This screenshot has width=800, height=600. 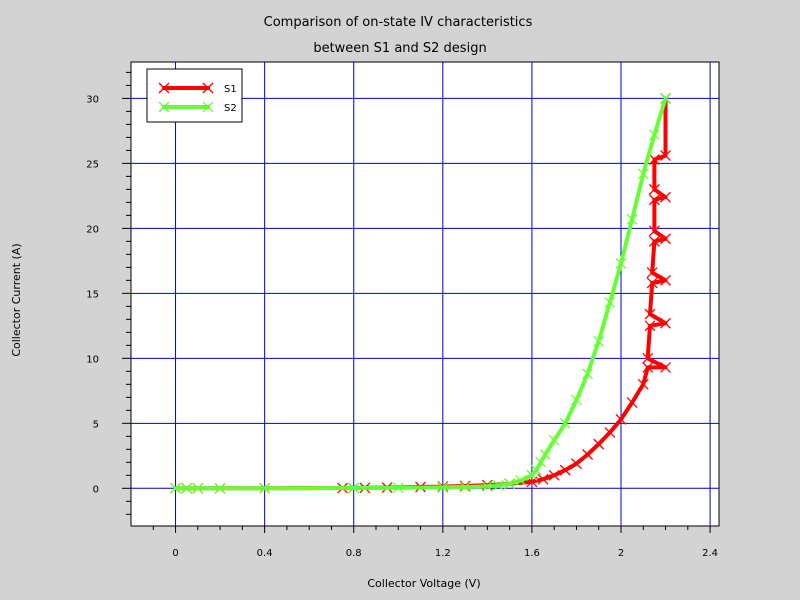 I want to click on legend: S1 S2, so click(x=194, y=95).